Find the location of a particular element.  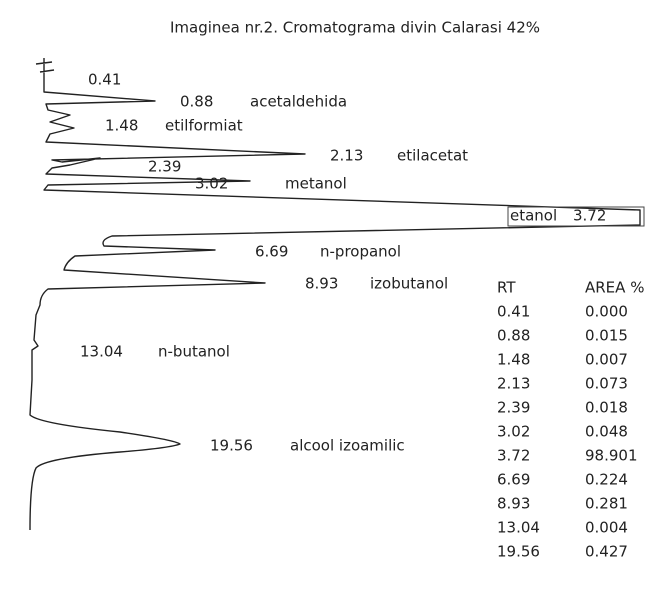

peak-rt: 8.93 is located at coordinates (321, 284).